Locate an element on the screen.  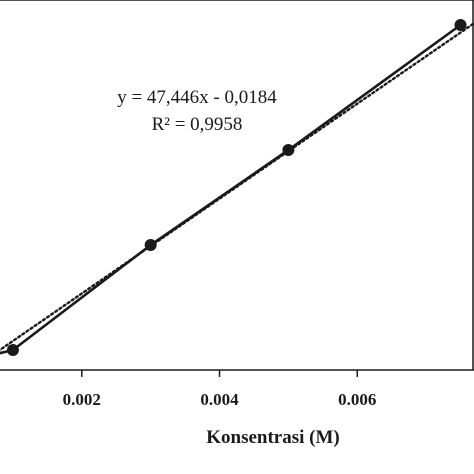
x-tick-label: 0.002 is located at coordinates (82, 399).